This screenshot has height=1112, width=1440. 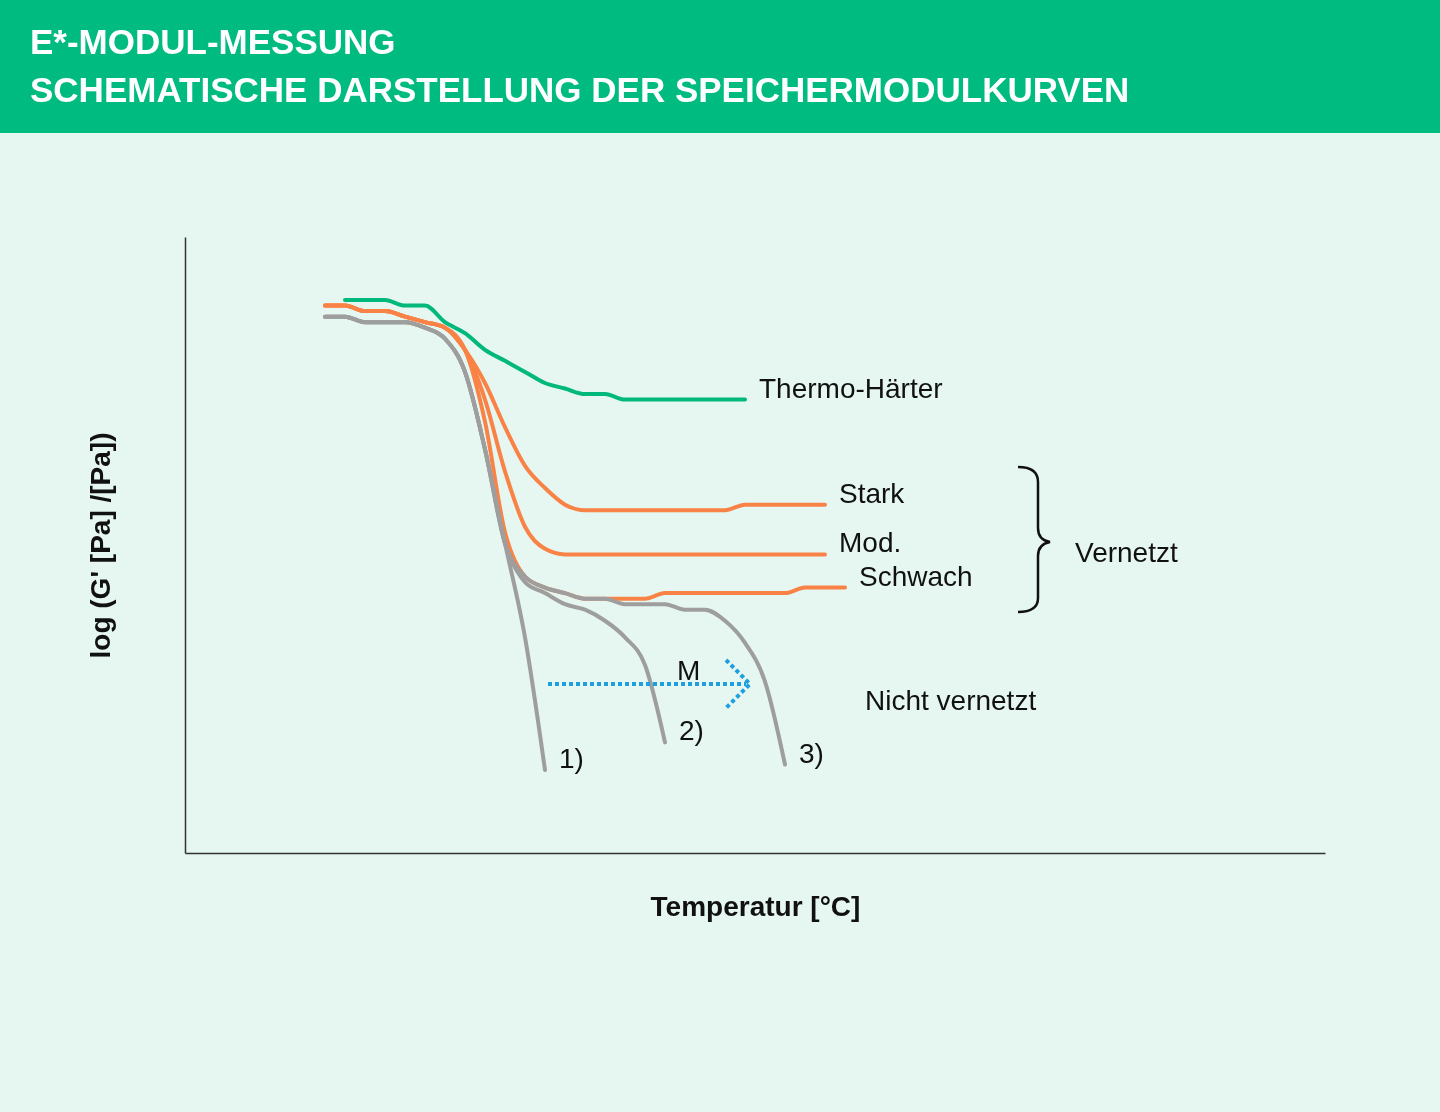 What do you see at coordinates (870, 543) in the screenshot?
I see `series-label: Mod.` at bounding box center [870, 543].